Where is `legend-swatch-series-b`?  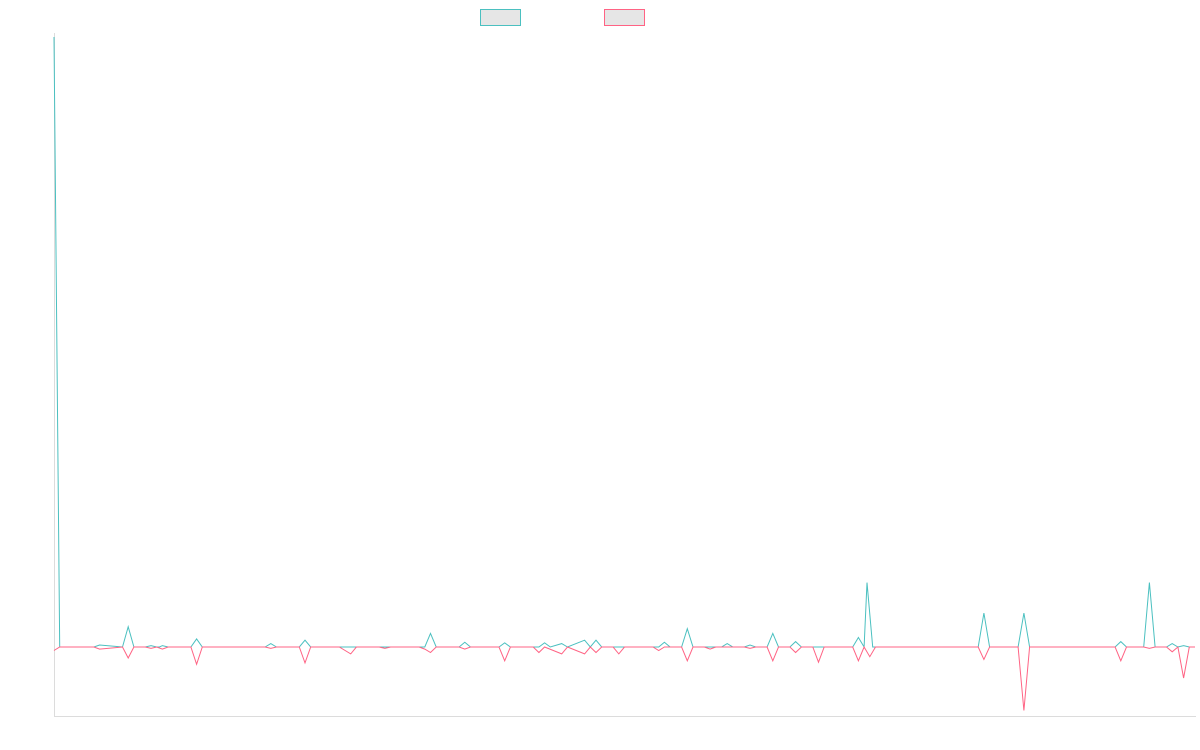
legend-swatch-series-b is located at coordinates (624, 17).